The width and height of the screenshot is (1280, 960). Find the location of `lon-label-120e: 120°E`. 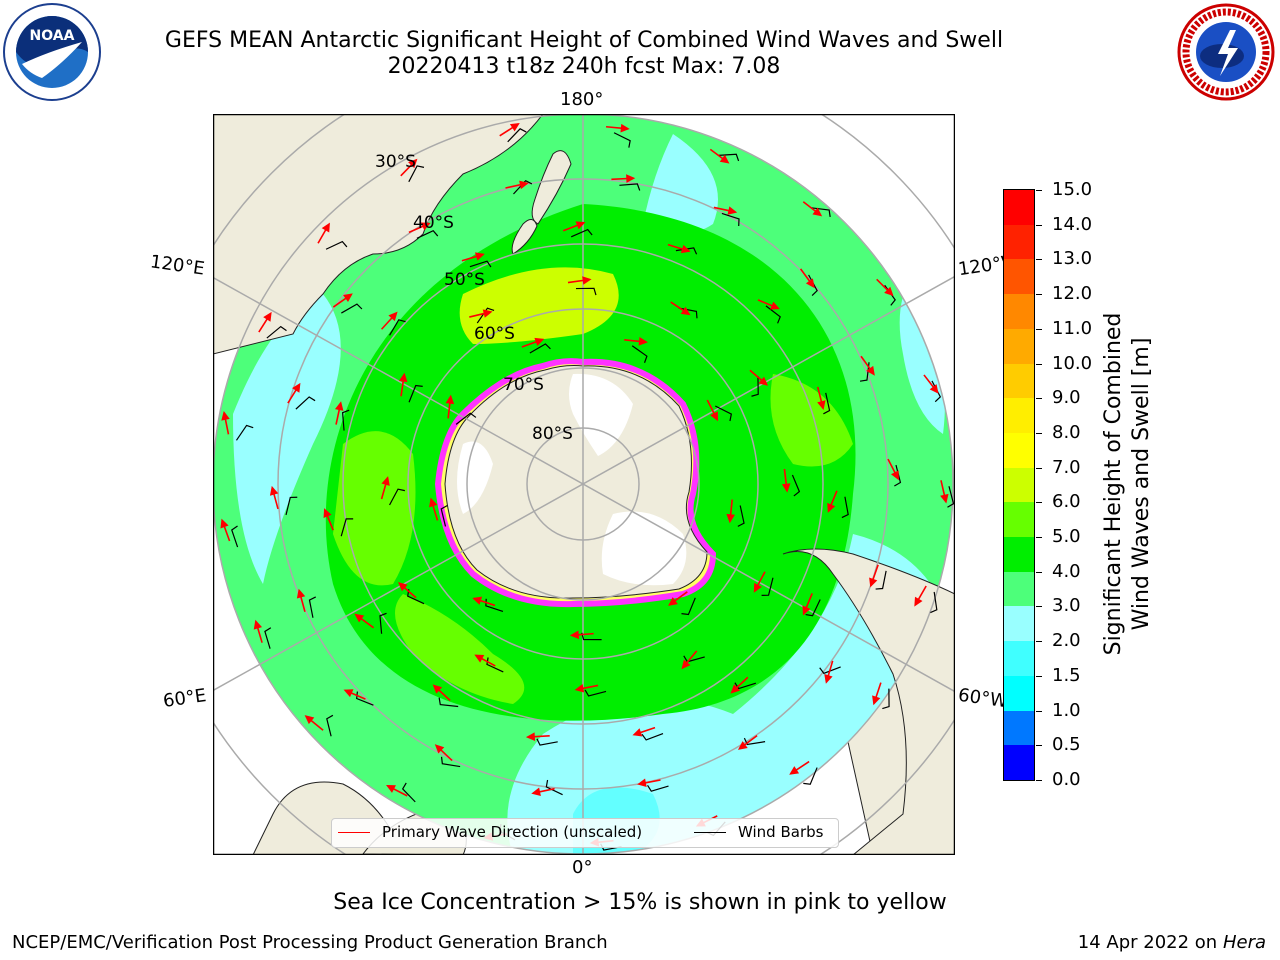

lon-label-120e: 120°E is located at coordinates (177, 265).